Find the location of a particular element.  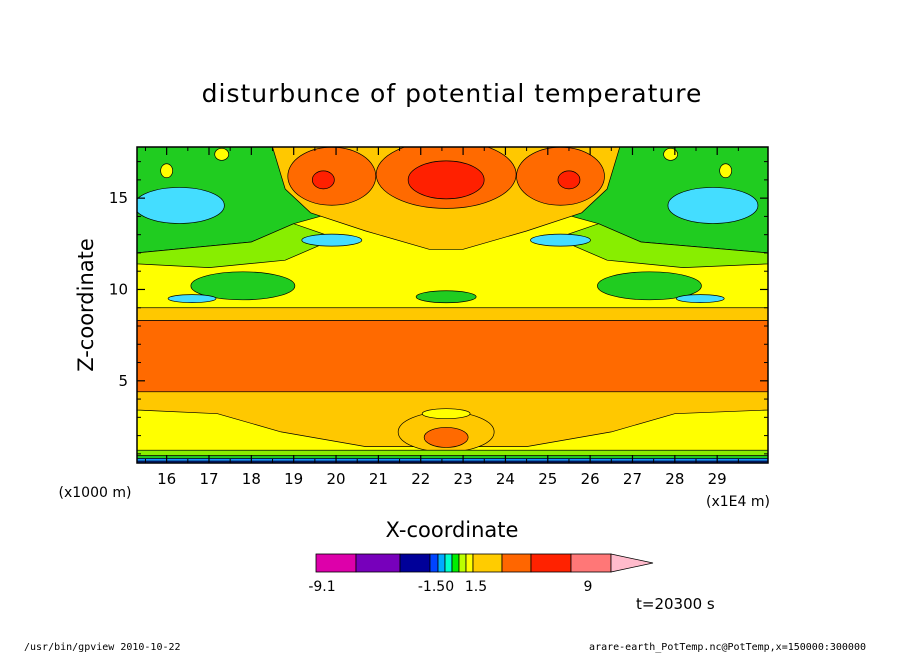

y-axis-label: Z-coordinate is located at coordinates (86, 305).